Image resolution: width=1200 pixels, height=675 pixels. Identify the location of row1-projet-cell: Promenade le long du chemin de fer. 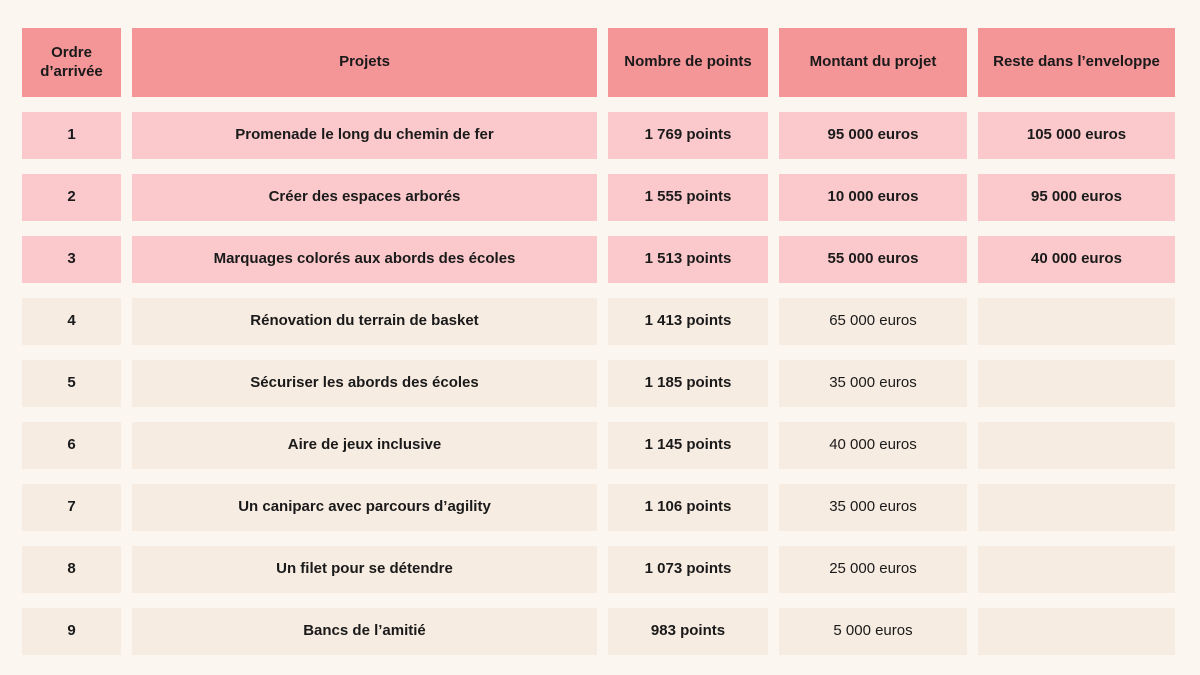
(364, 135).